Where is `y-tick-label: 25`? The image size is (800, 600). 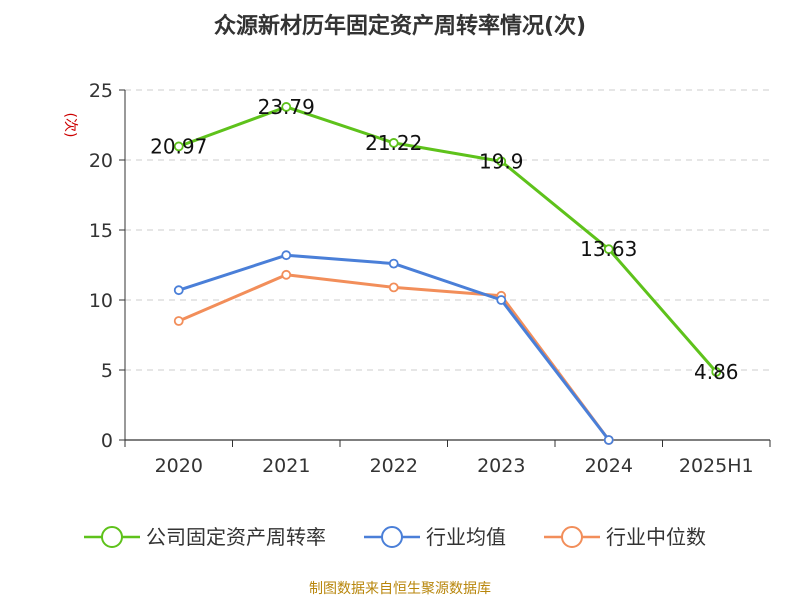 y-tick-label: 25 is located at coordinates (101, 91).